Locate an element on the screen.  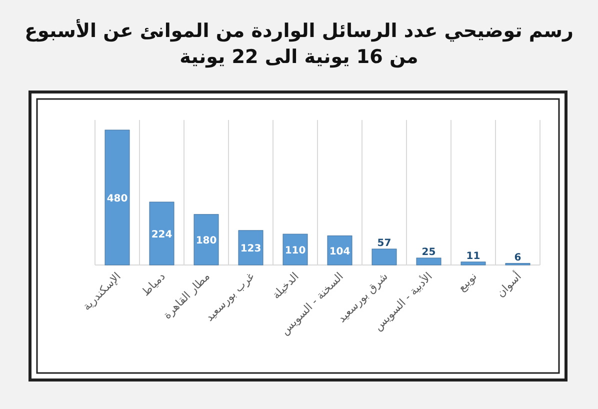
data-label: 25 is located at coordinates (429, 252).